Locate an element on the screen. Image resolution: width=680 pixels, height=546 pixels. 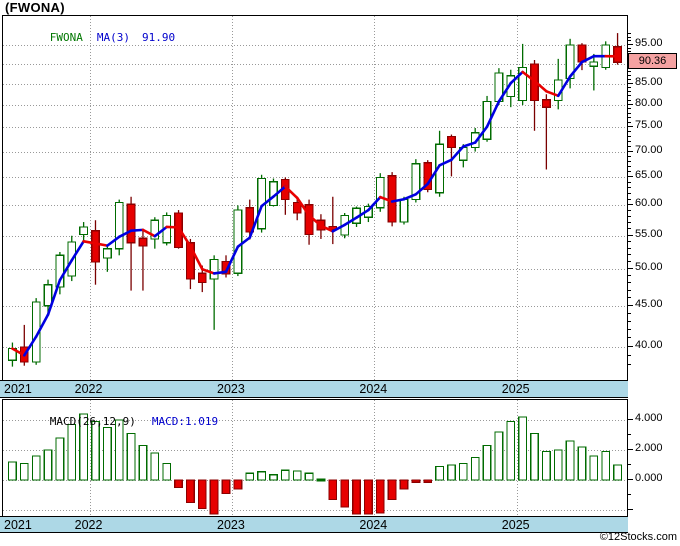
price-label-85.00: 85.00 is located at coordinates (649, 82).